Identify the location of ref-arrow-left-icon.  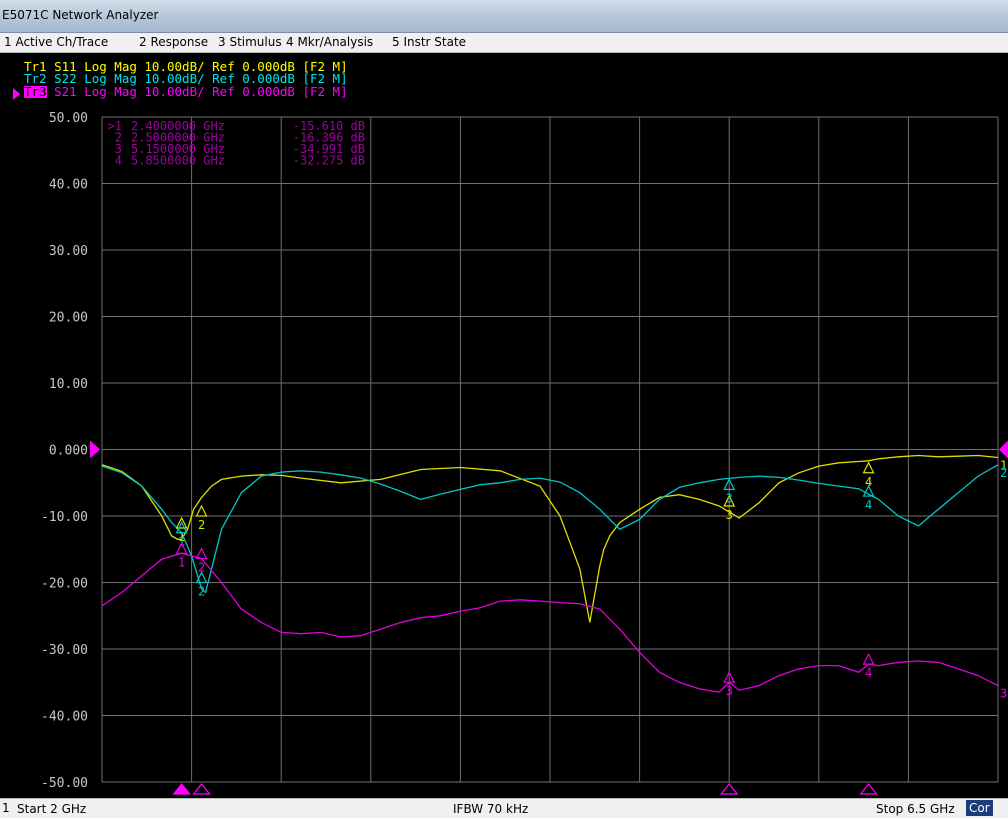
(95, 449).